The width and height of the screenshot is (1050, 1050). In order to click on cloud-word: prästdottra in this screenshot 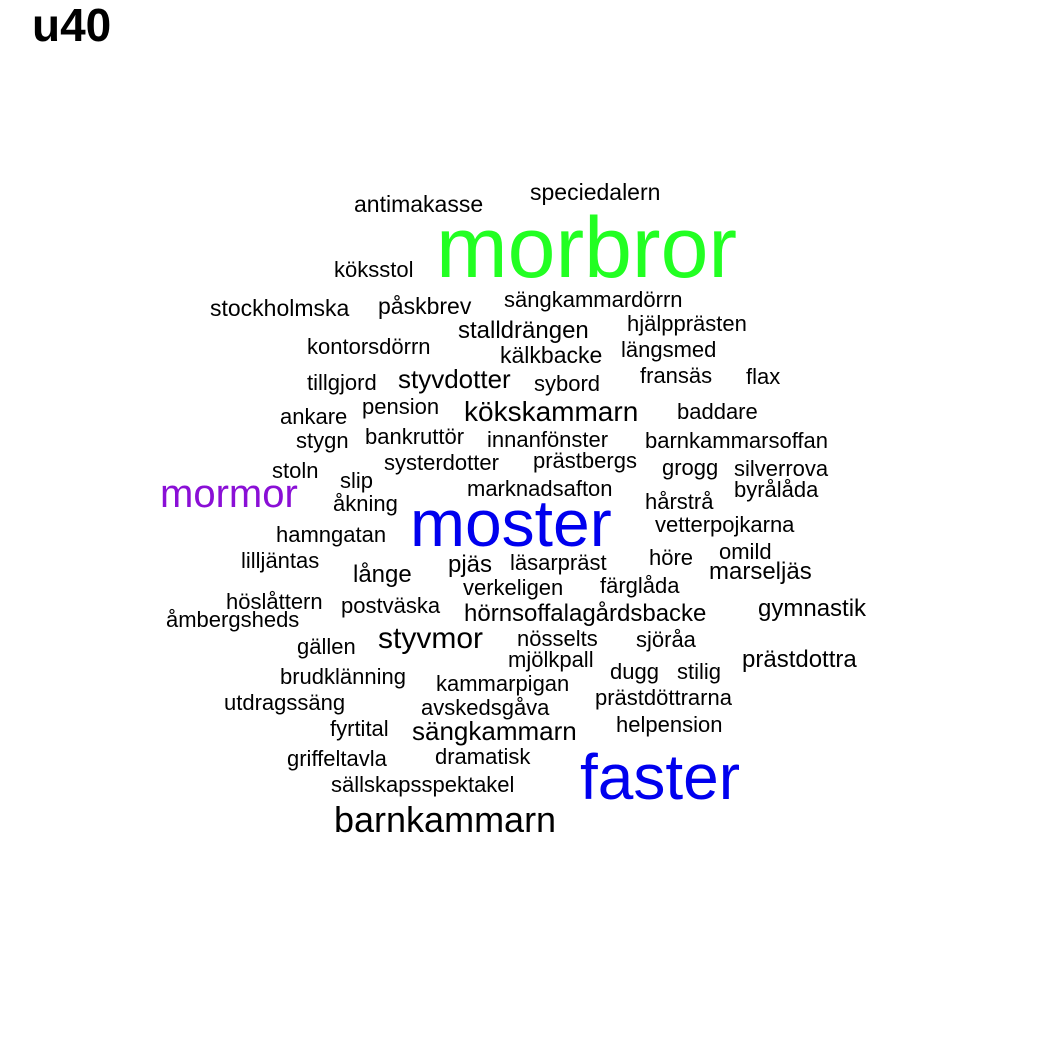, I will do `click(799, 659)`.